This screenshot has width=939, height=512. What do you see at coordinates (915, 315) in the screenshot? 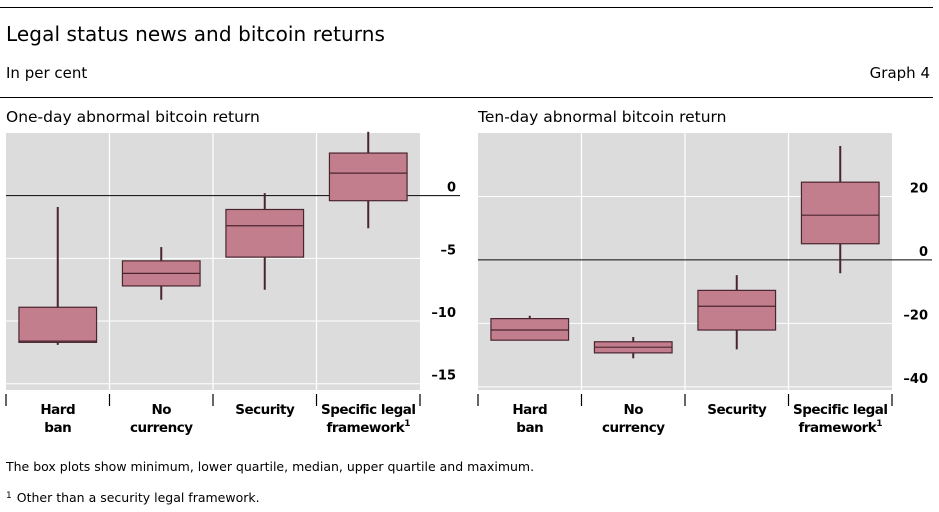
I see `y-tick-label: –20` at bounding box center [915, 315].